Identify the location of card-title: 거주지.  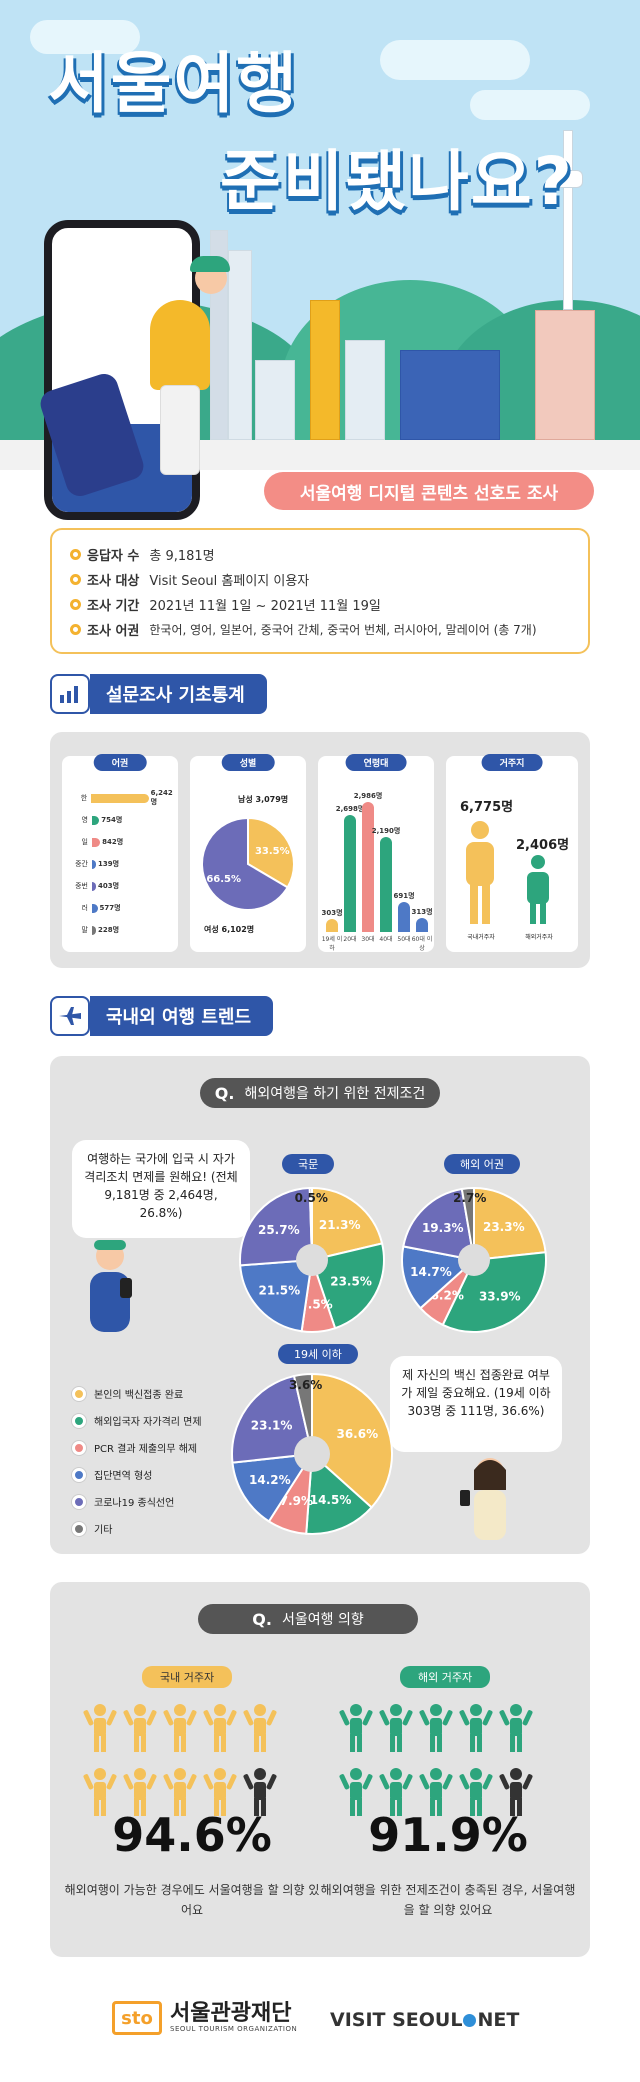
(512, 762).